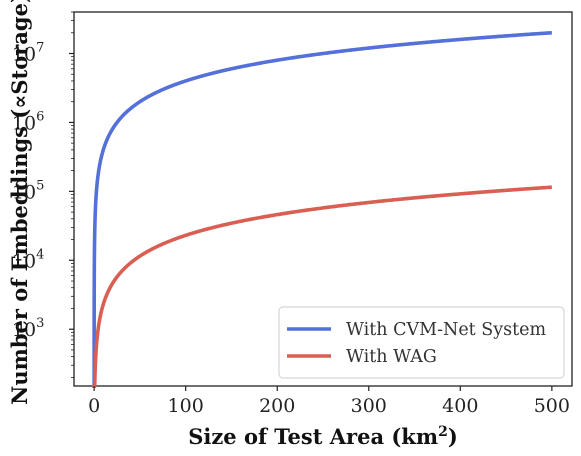  Describe the element at coordinates (552, 406) in the screenshot. I see `x-tick-label: 500` at that location.